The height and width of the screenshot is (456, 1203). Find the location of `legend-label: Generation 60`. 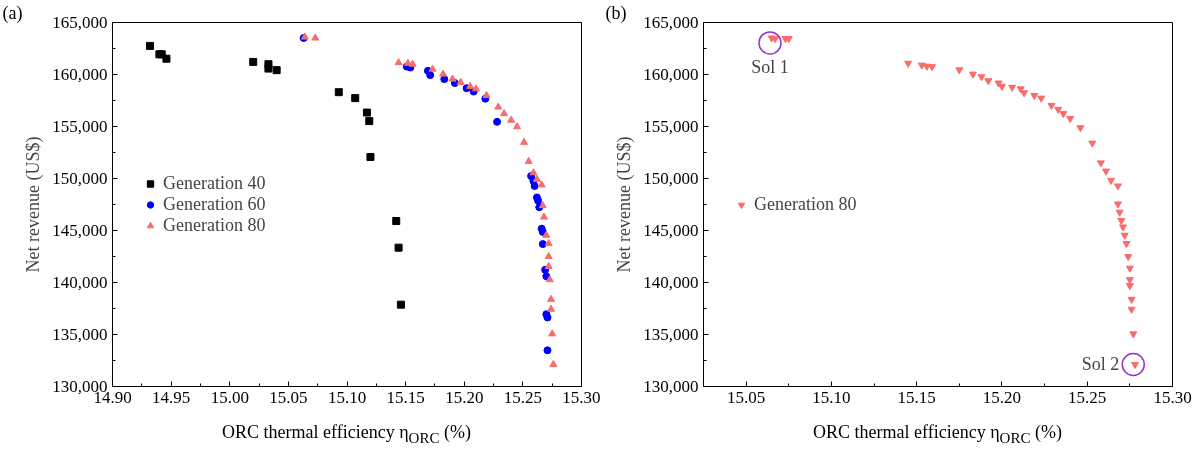

legend-label: Generation 60 is located at coordinates (214, 204).